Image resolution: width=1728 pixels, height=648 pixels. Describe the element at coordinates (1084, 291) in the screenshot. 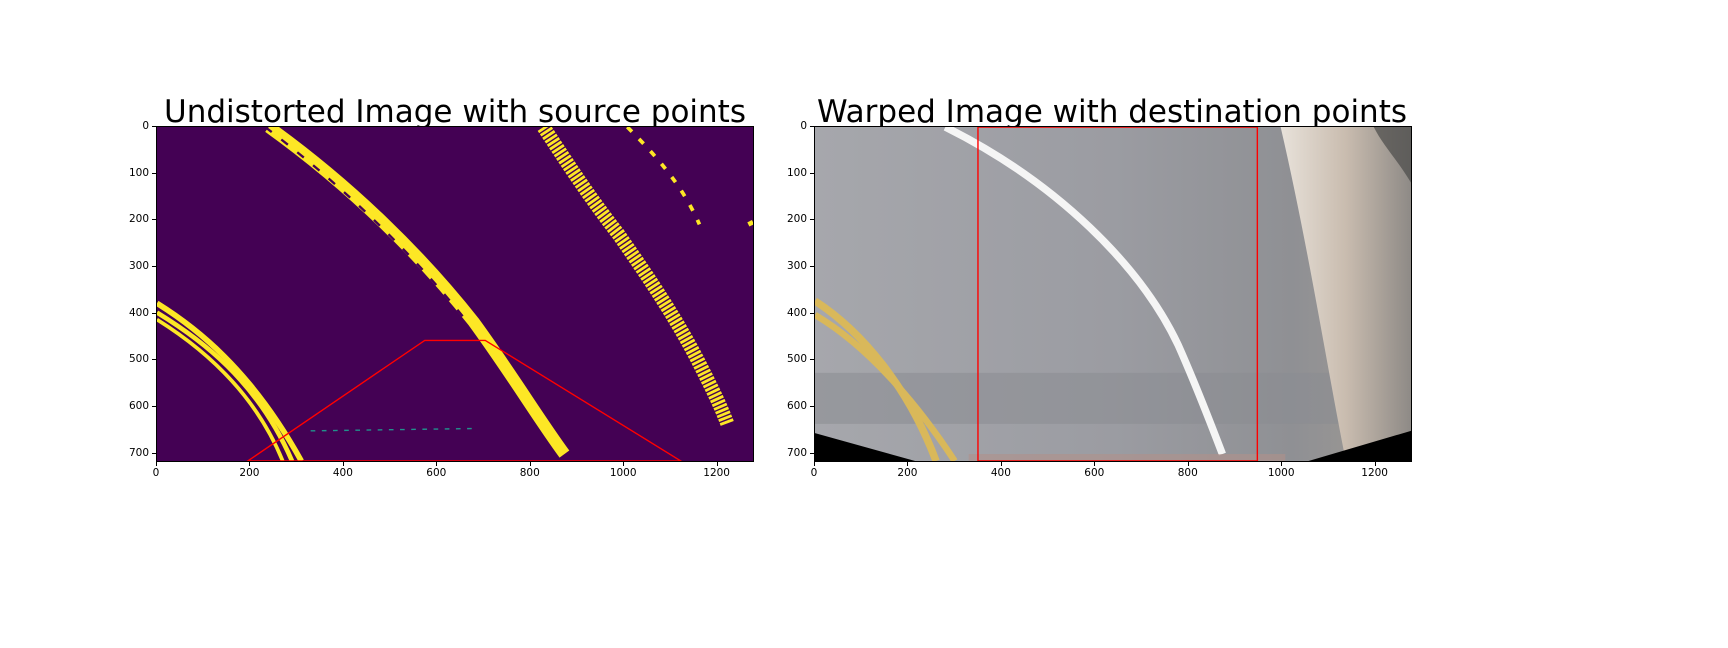

I see `white-lane-line` at that location.